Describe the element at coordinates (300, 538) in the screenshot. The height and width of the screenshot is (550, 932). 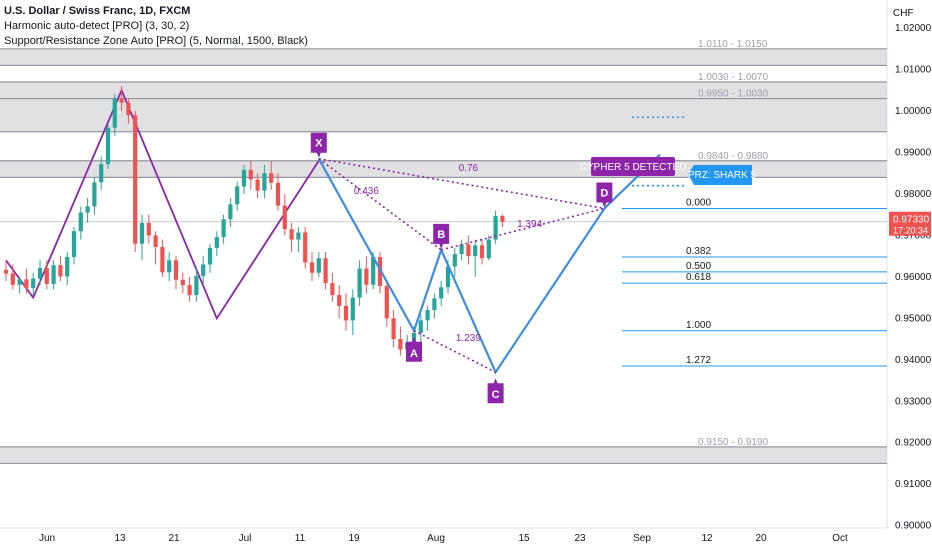
I see `time-axis-tick: 11` at that location.